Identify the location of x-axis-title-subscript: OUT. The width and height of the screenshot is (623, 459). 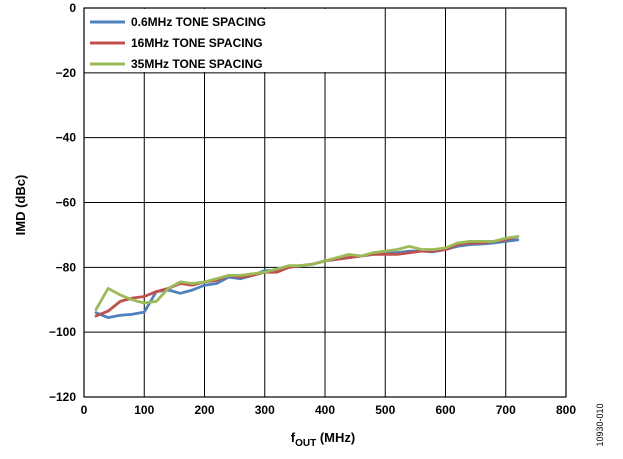
(305, 443).